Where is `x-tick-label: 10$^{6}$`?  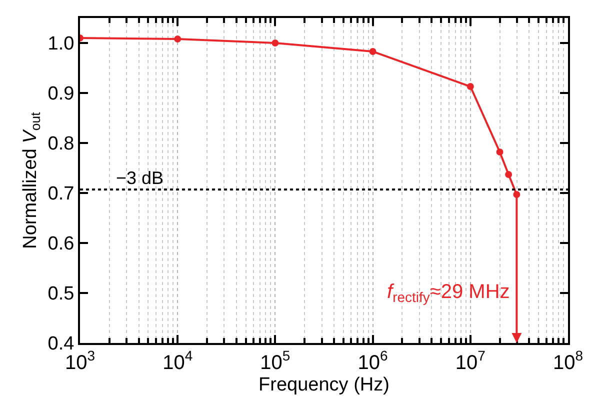 x-tick-label: 10$^{6}$ is located at coordinates (373, 361).